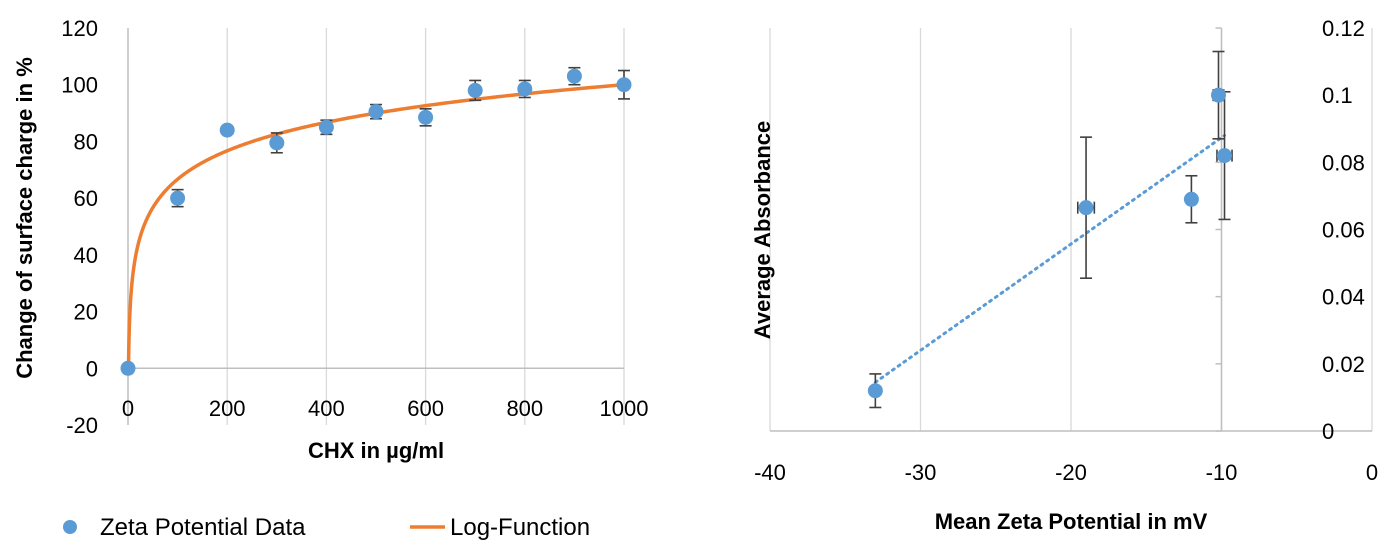 The image size is (1388, 540). I want to click on c2-y-tick-label: 0.04, so click(1343, 297).